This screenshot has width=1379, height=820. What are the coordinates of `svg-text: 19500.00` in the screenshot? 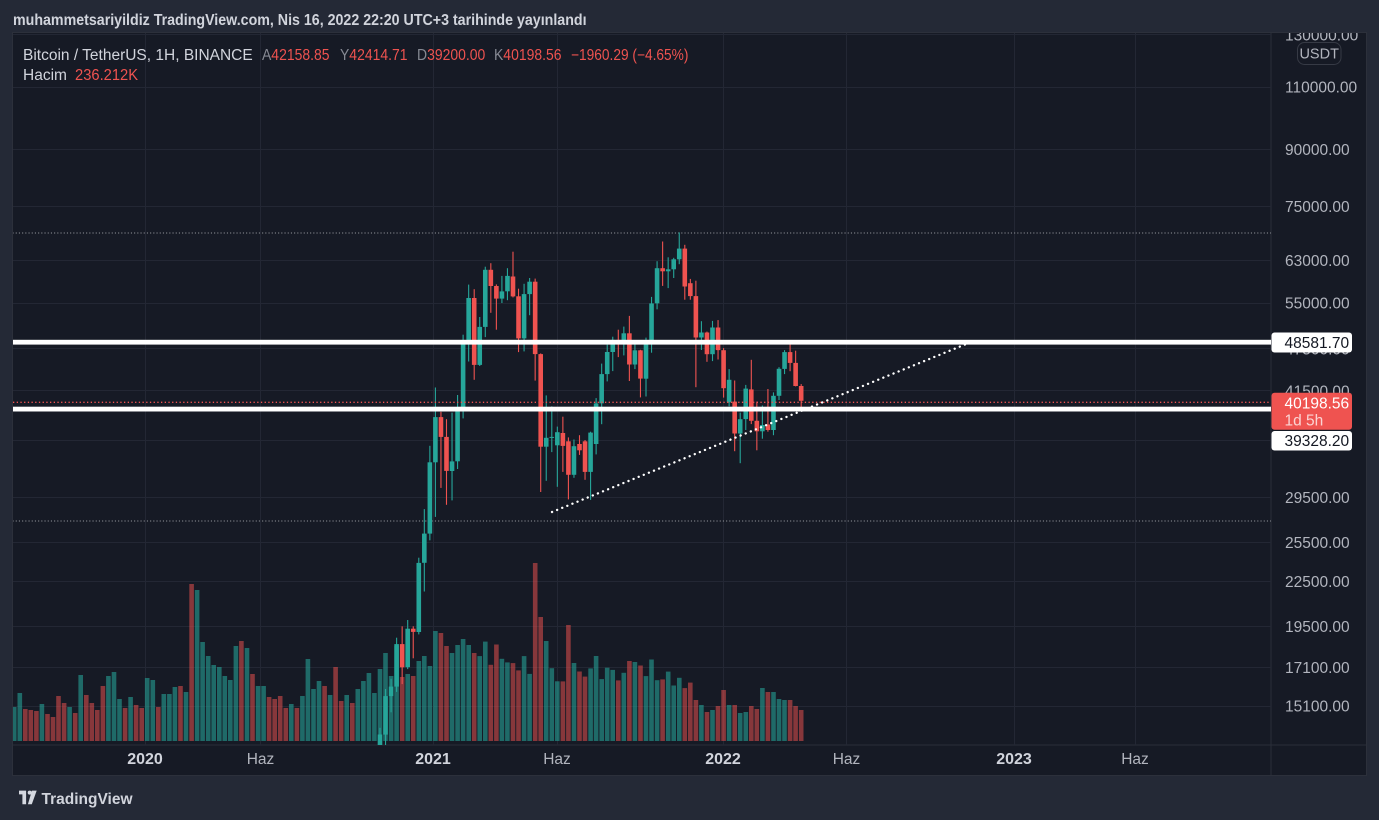 It's located at (1317, 627).